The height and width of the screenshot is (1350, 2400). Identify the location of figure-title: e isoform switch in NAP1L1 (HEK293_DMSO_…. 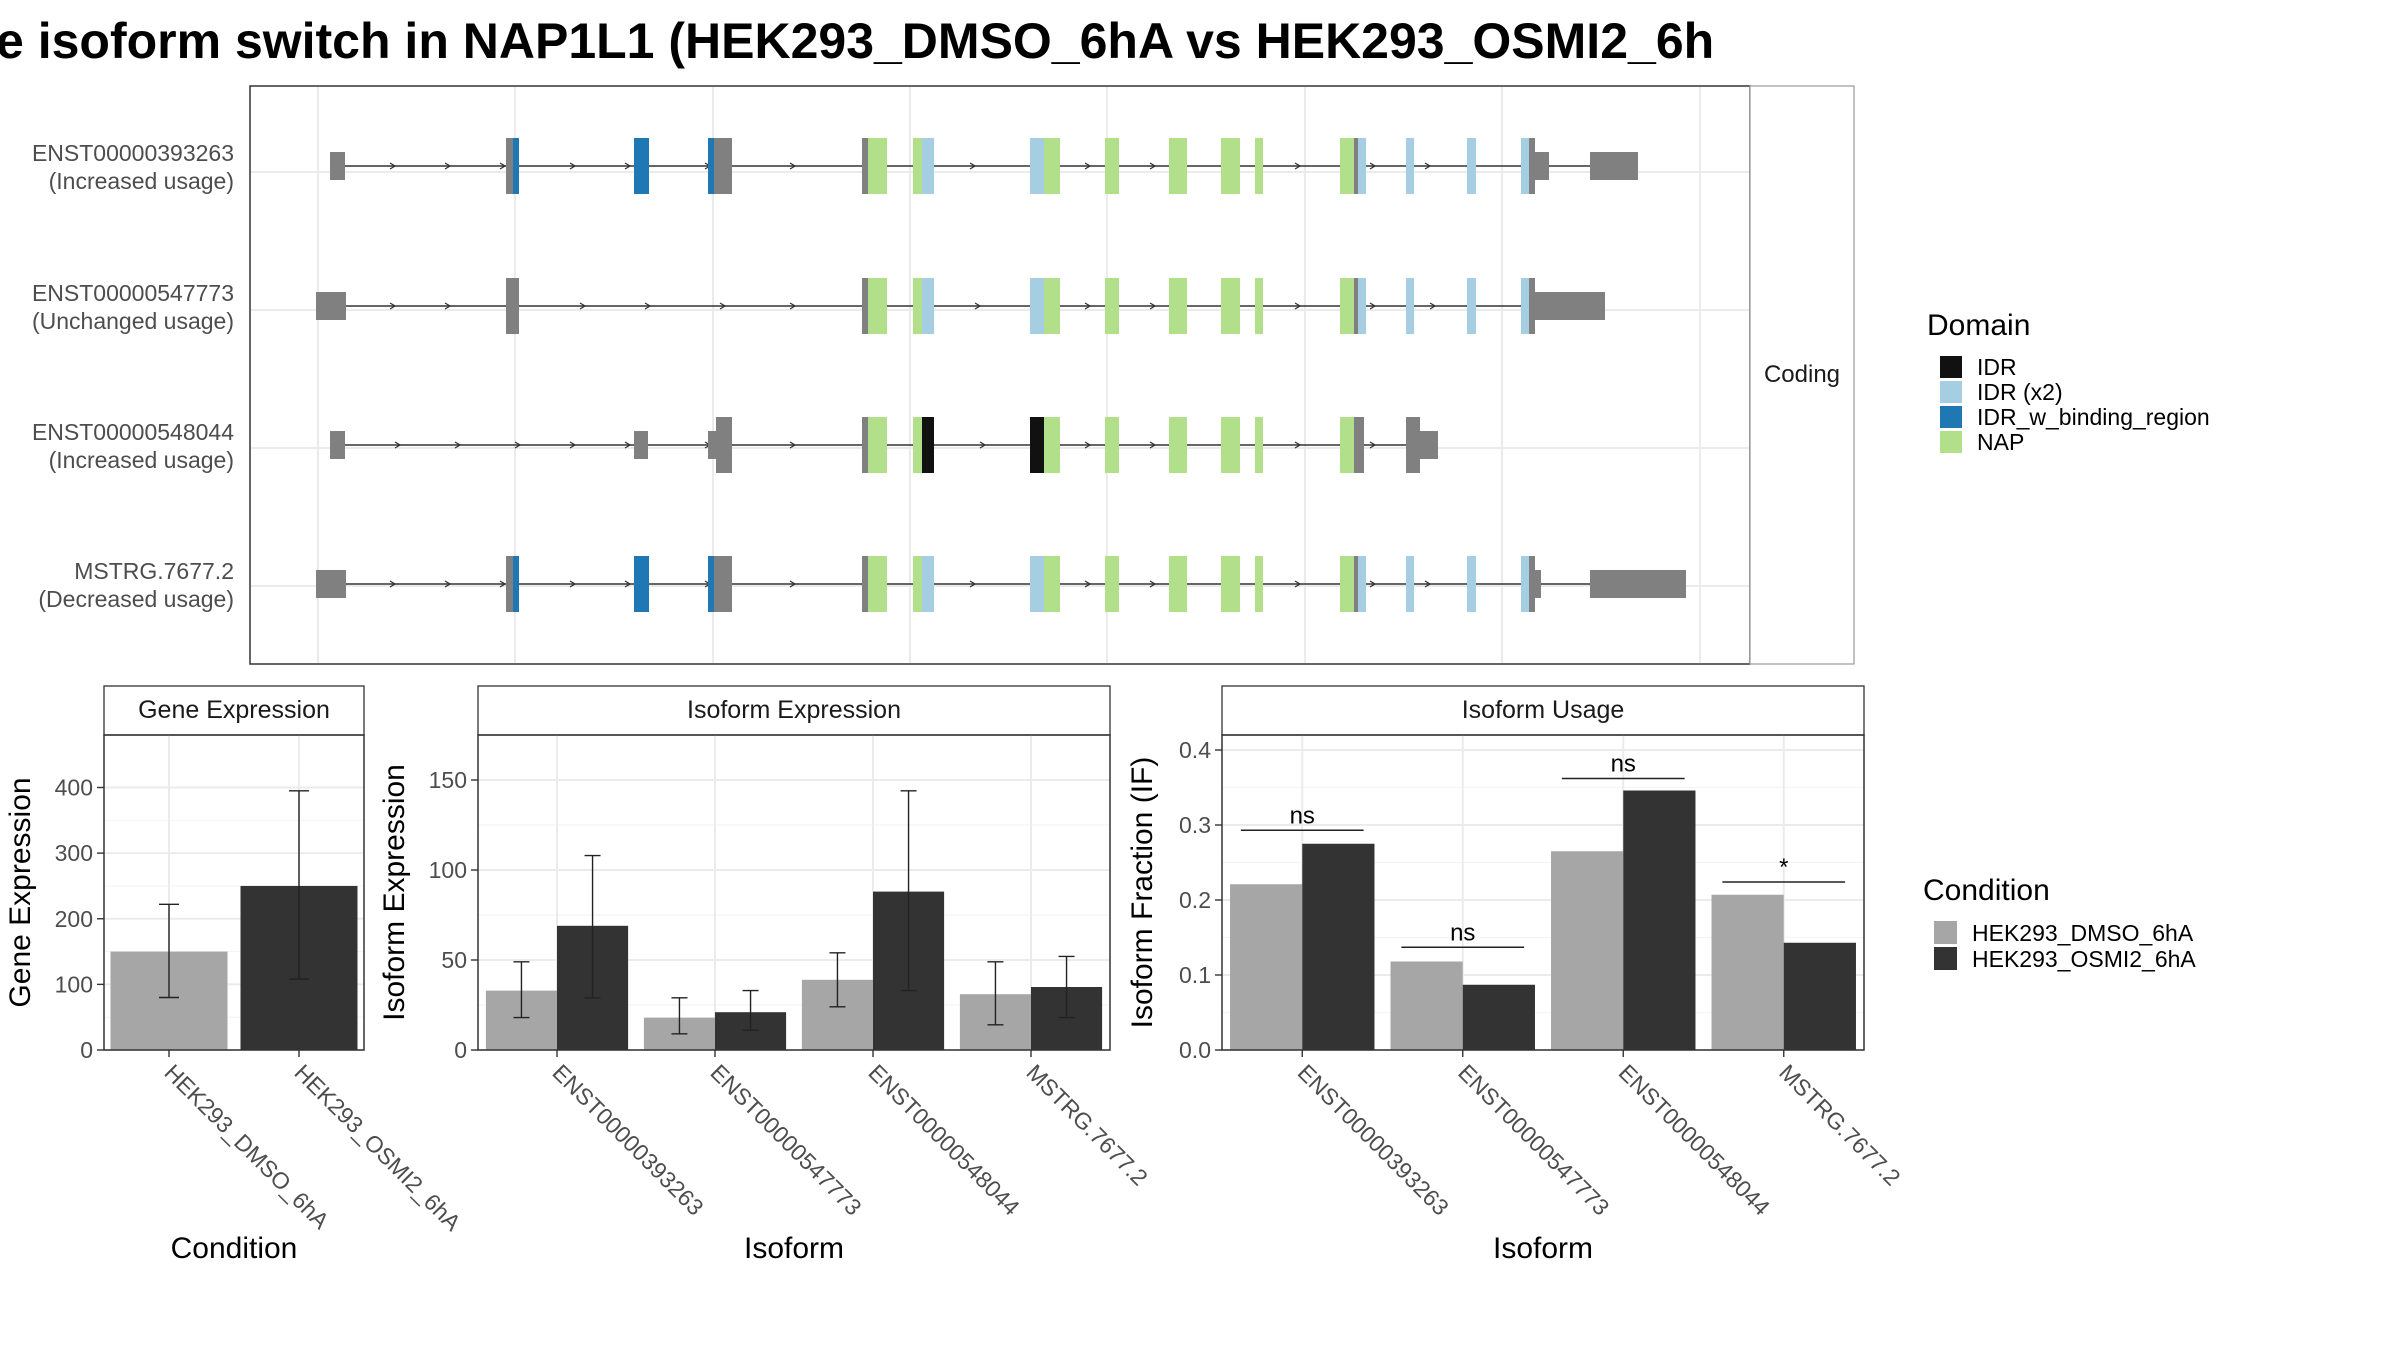
(857, 41).